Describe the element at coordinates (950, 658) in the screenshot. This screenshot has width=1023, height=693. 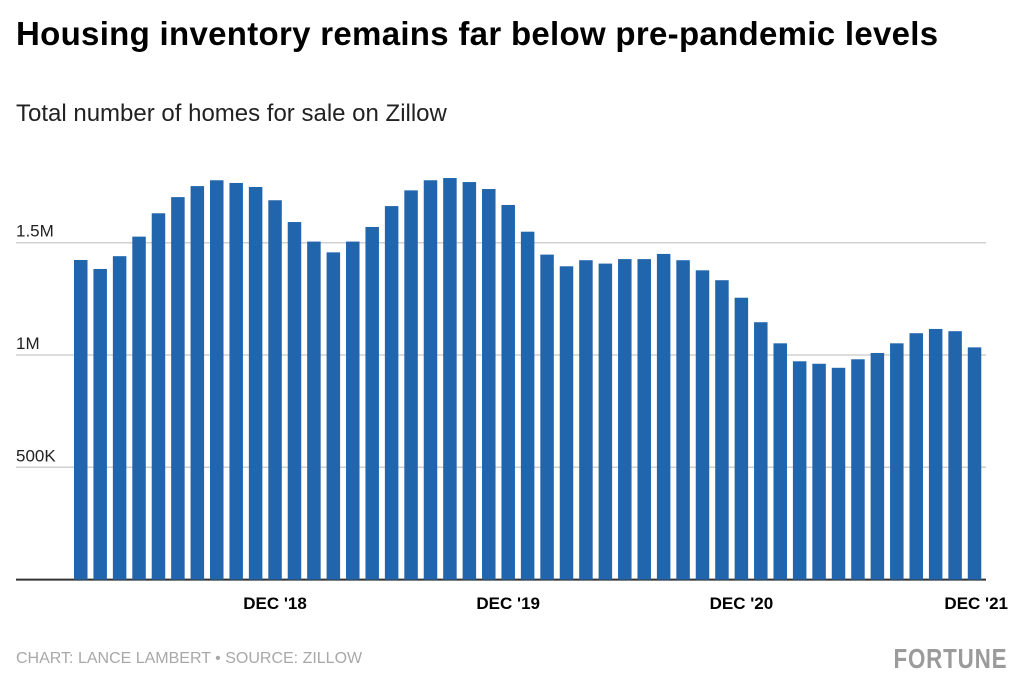
I see `fortune-logo: FORTUNE` at that location.